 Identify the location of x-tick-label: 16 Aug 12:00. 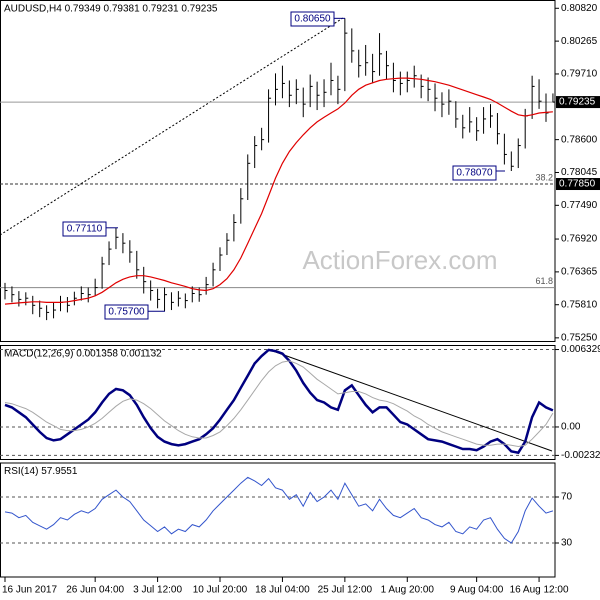
(539, 590).